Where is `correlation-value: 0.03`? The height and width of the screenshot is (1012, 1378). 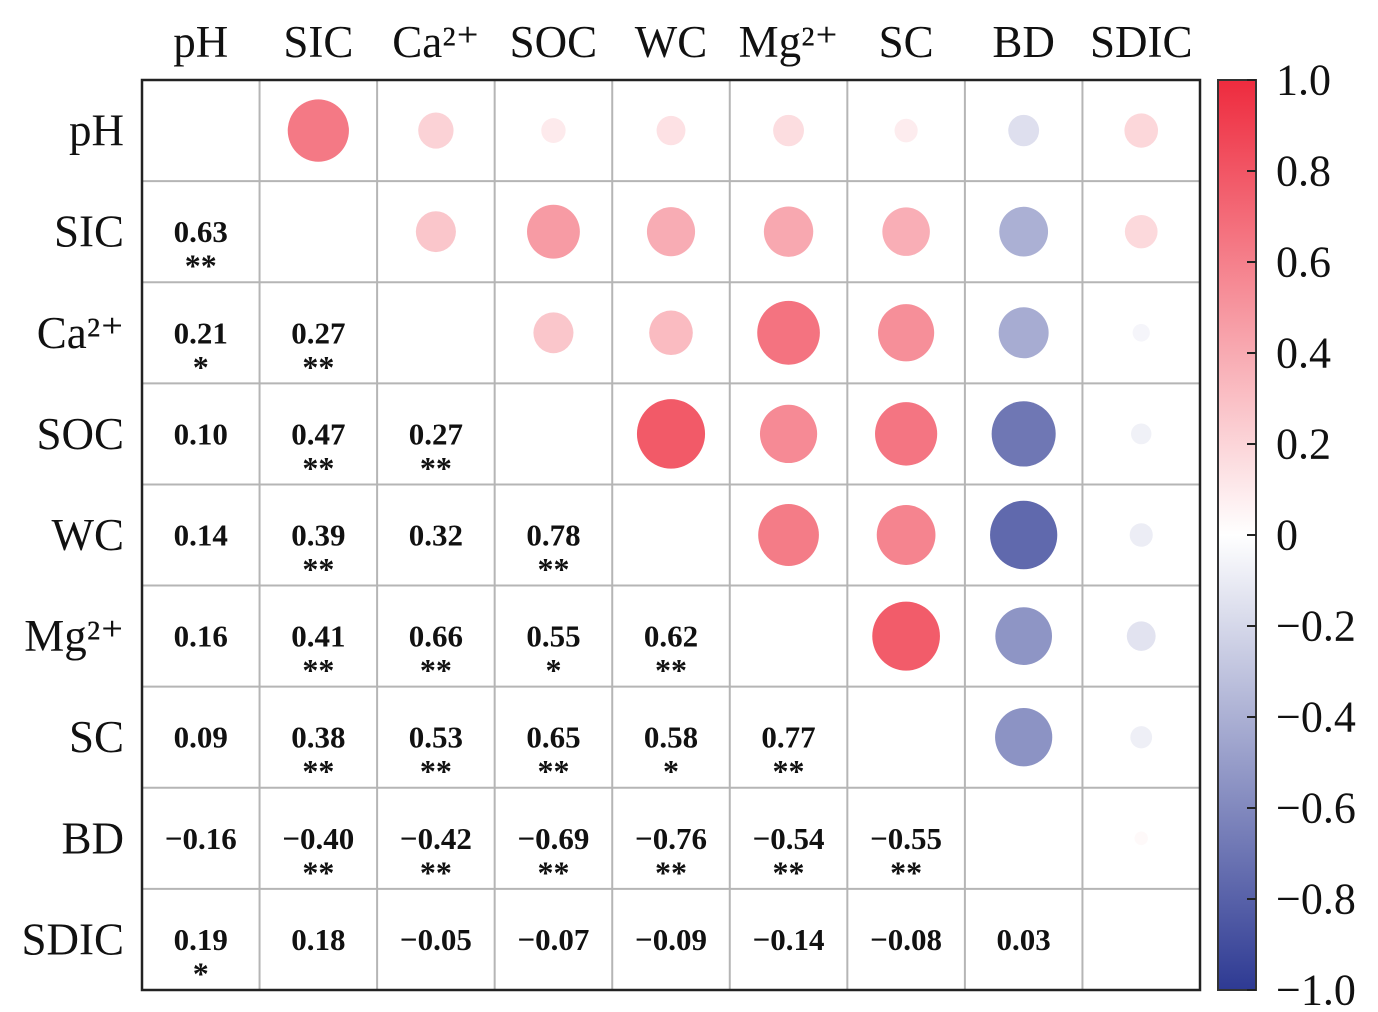
correlation-value: 0.03 is located at coordinates (1024, 939).